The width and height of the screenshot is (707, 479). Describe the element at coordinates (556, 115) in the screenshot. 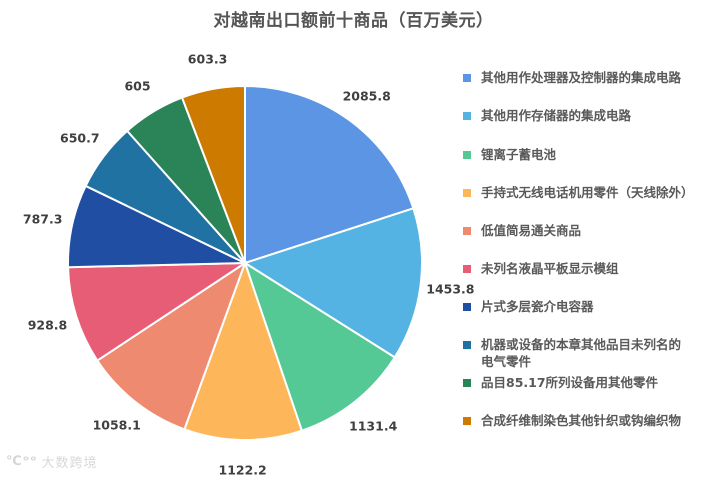

I see `legend-label: 其他用作存储器的集成电路` at that location.